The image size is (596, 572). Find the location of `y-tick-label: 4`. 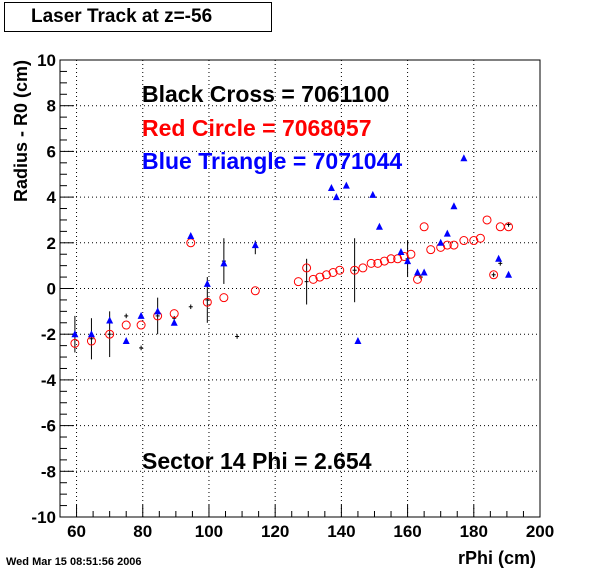

y-tick-label: 4 is located at coordinates (52, 197).